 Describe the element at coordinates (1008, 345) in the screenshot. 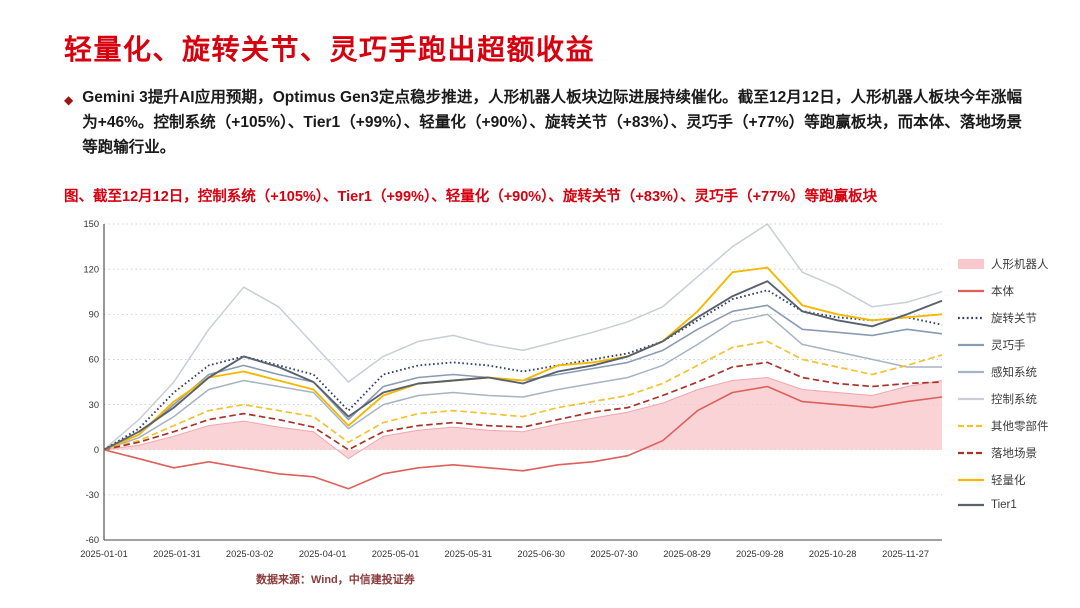

I see `legend-label: 灵巧手` at that location.